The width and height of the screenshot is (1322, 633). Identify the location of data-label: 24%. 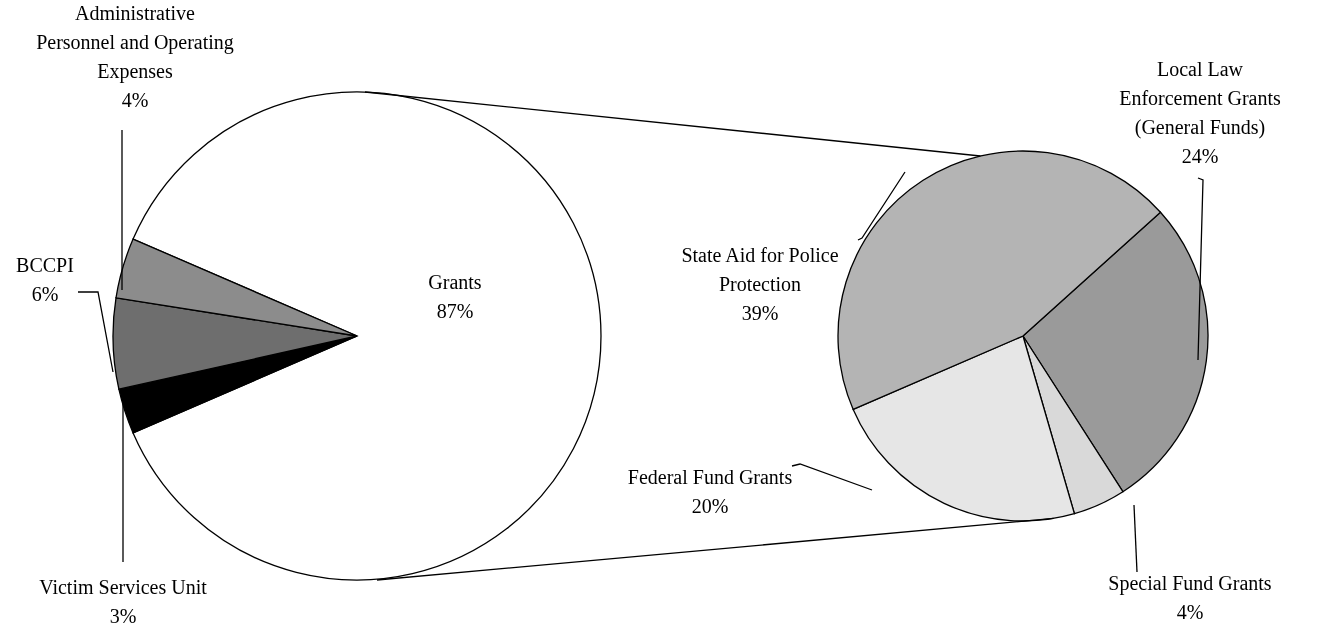
(1200, 156).